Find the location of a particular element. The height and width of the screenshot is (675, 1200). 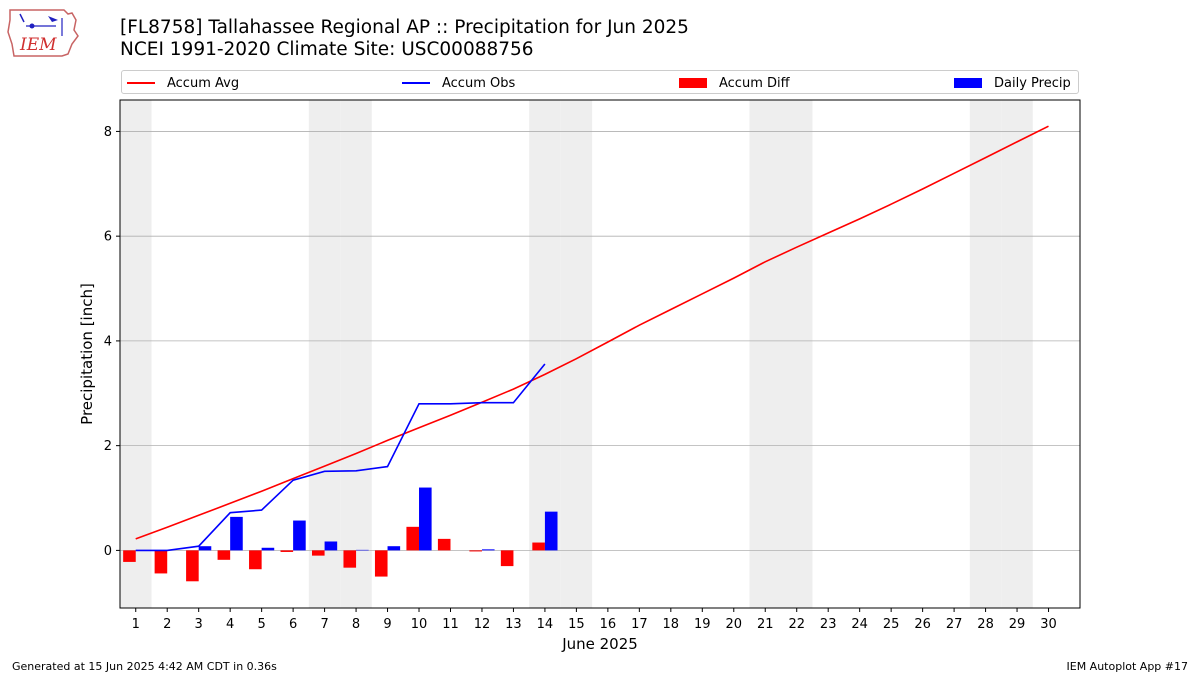

x-tick-label: 27 is located at coordinates (954, 624).